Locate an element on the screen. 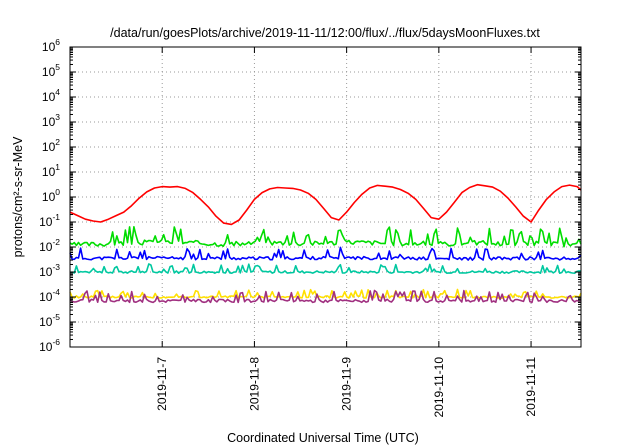 The image size is (640, 448). y-tick-exponent: 2 is located at coordinates (57, 142).